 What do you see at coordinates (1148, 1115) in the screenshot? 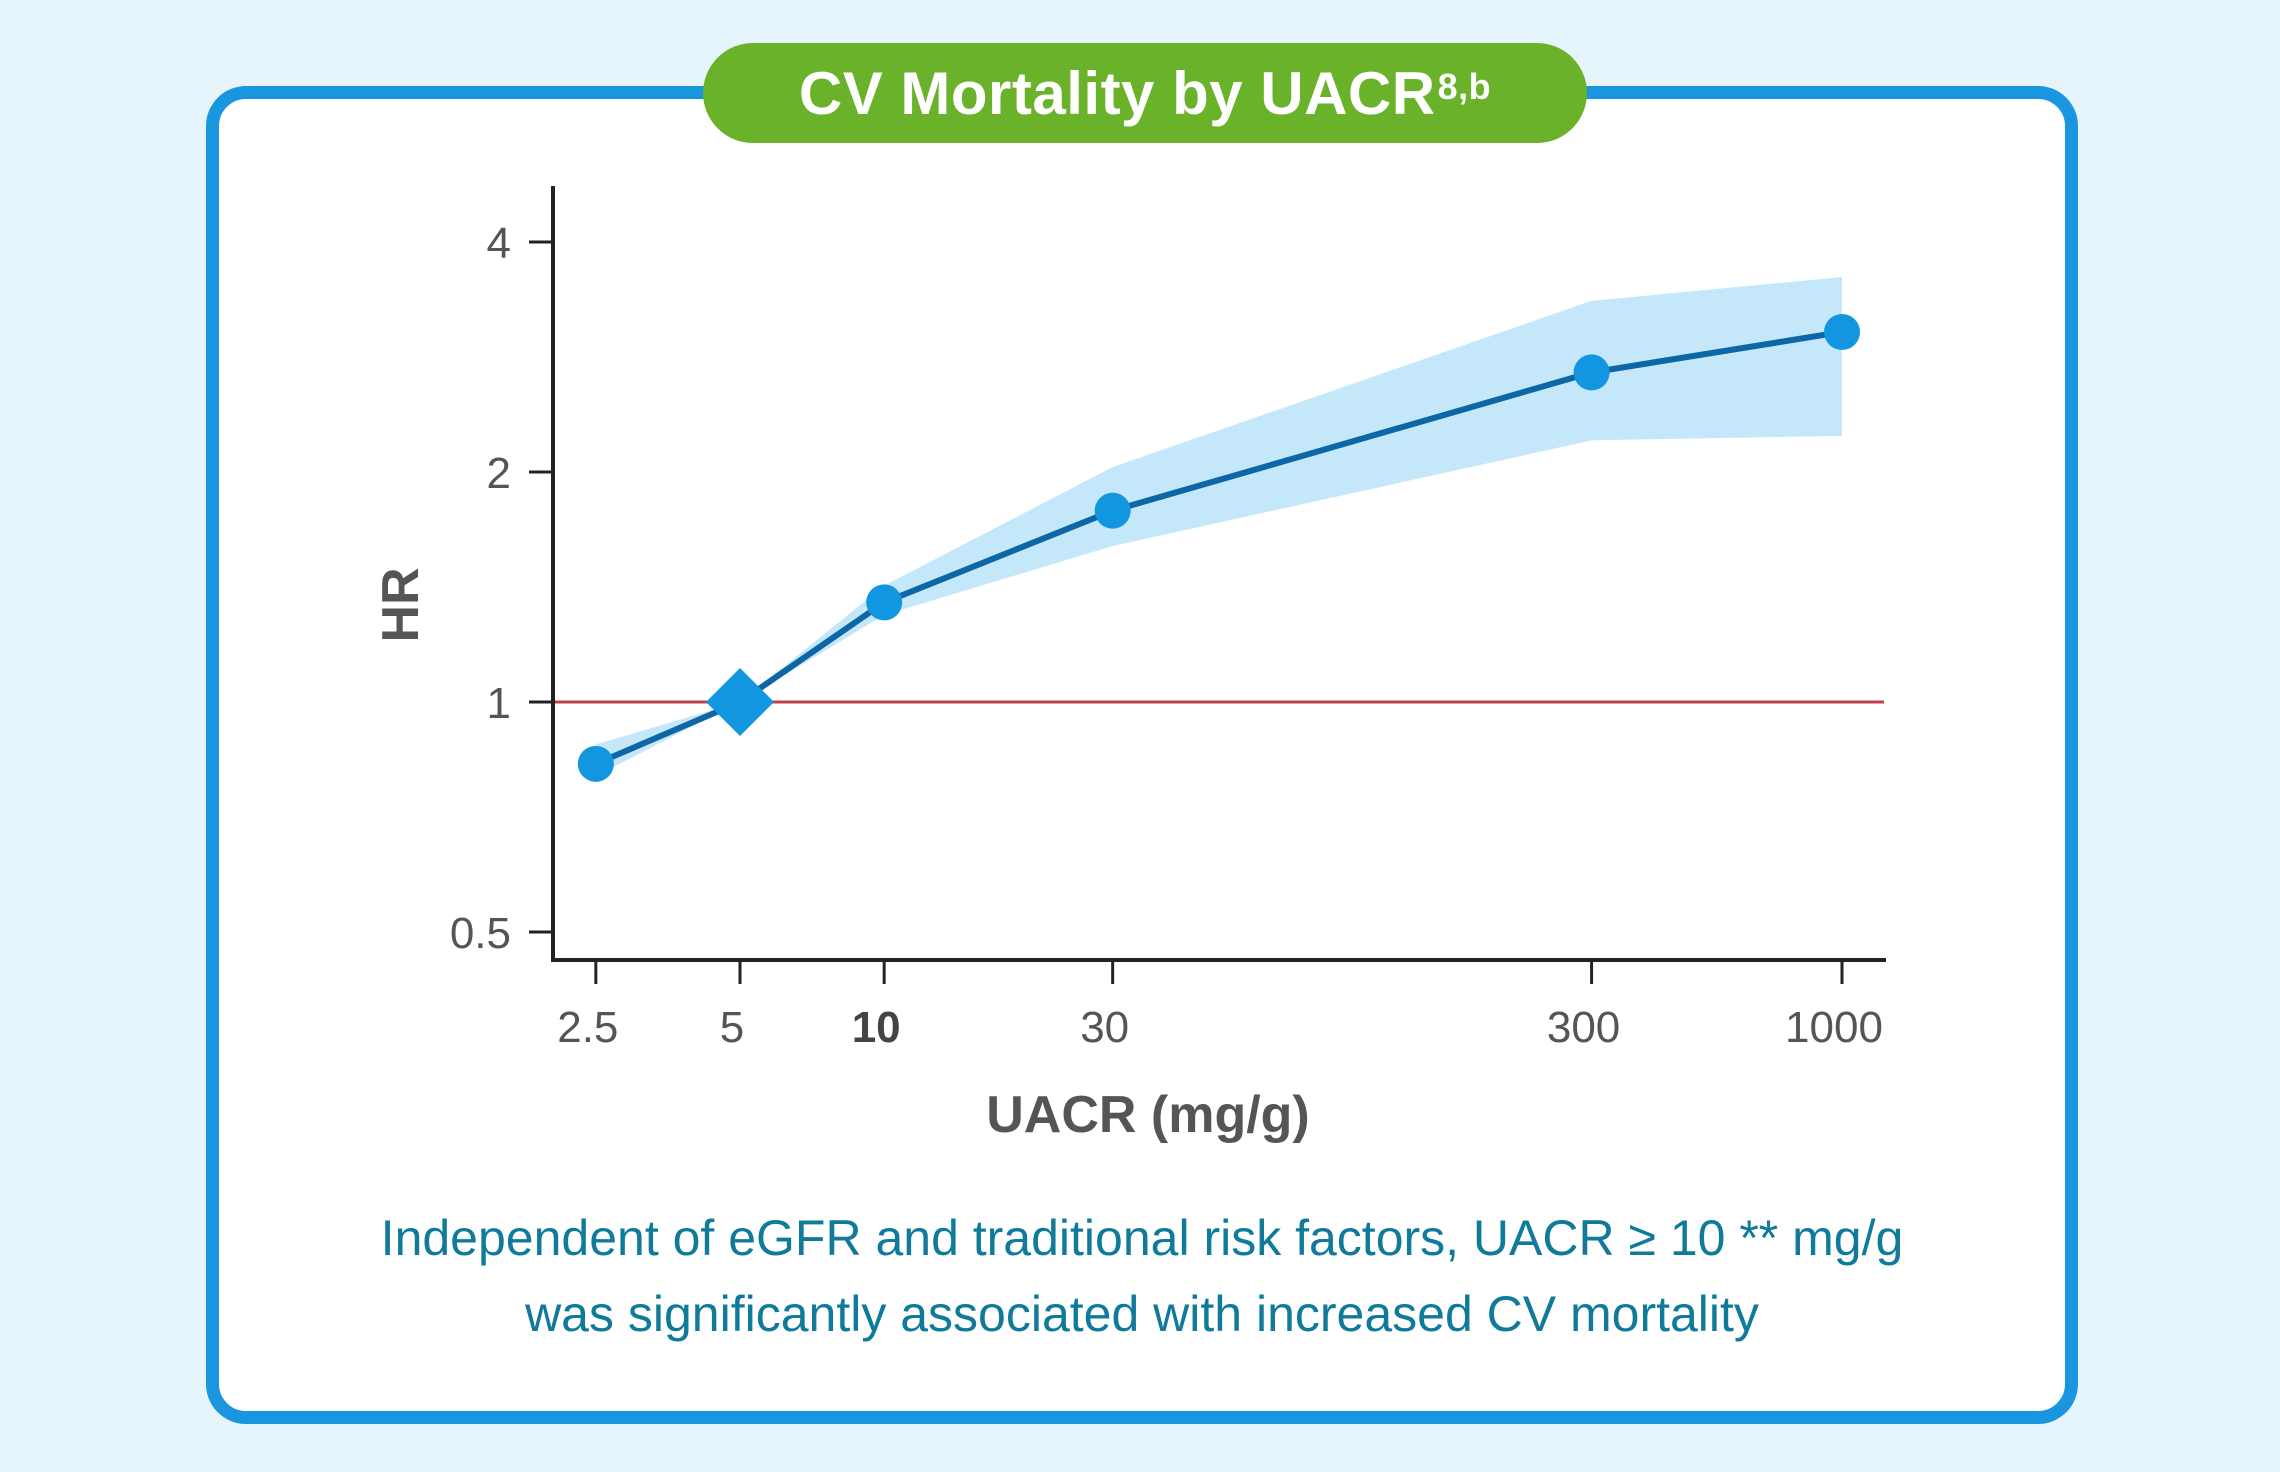
I see `x-axis-label: UACR (mg/g)` at bounding box center [1148, 1115].